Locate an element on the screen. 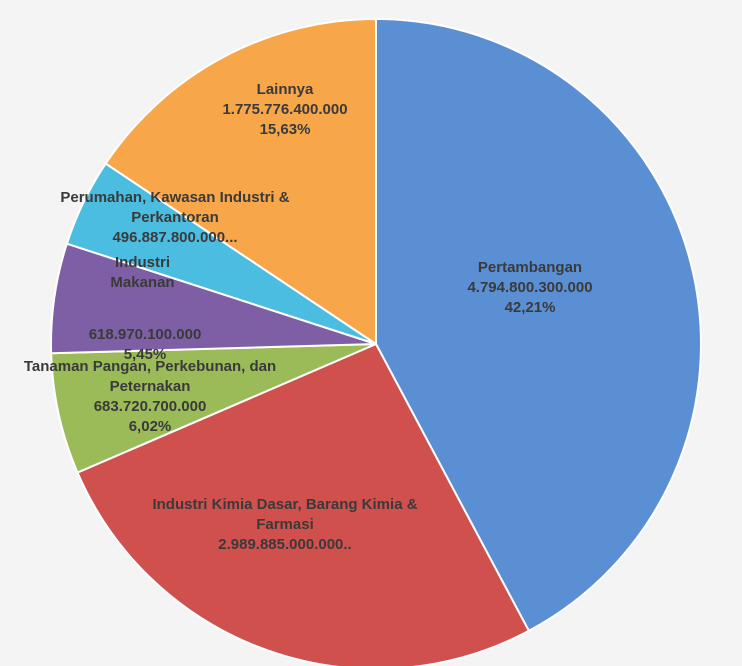 The height and width of the screenshot is (666, 742). data-label: 618.970.100.000 5,45% is located at coordinates (145, 345).